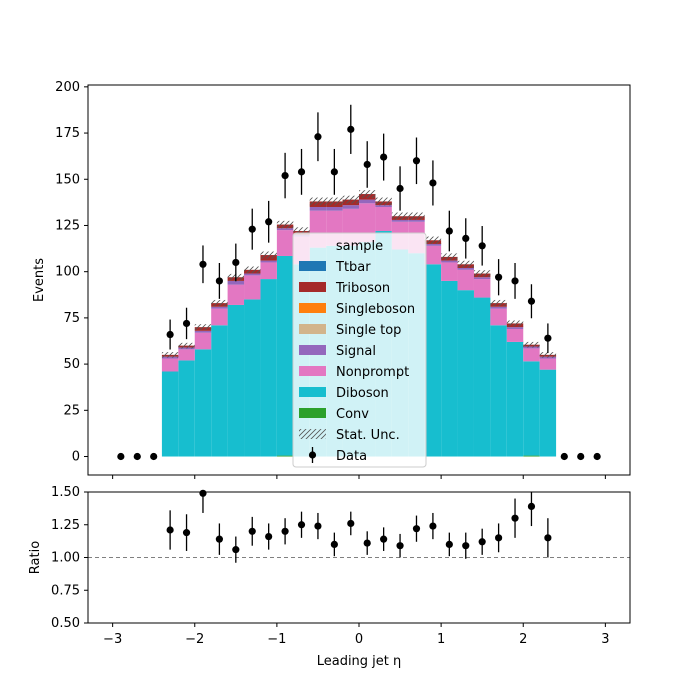 This screenshot has height=700, width=700. What do you see at coordinates (362, 393) in the screenshot?
I see `legend-label: Diboson` at bounding box center [362, 393].